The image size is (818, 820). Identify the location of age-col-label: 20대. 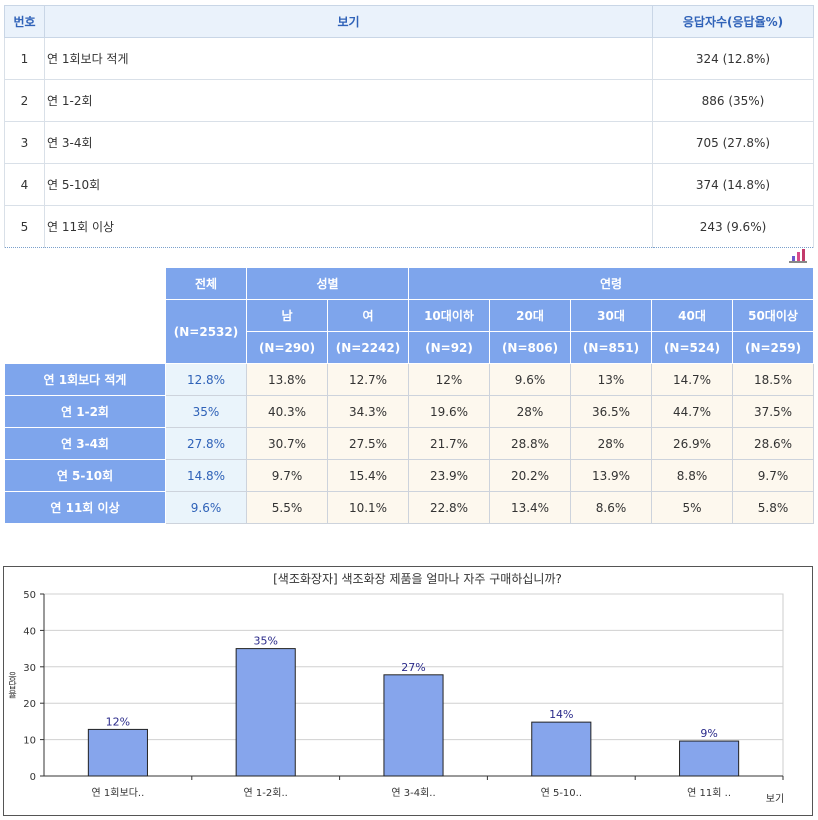
(530, 315).